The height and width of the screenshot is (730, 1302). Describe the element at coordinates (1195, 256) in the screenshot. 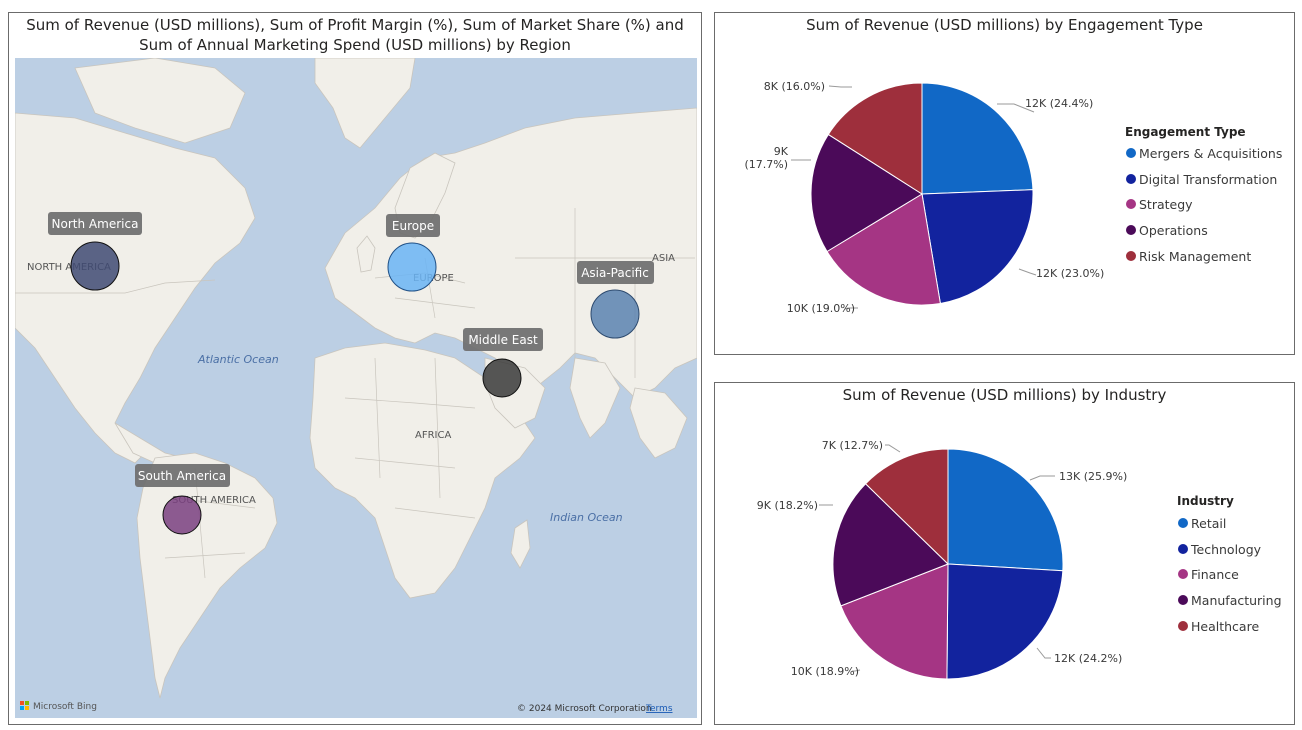

I see `legend-label: Risk Management` at that location.